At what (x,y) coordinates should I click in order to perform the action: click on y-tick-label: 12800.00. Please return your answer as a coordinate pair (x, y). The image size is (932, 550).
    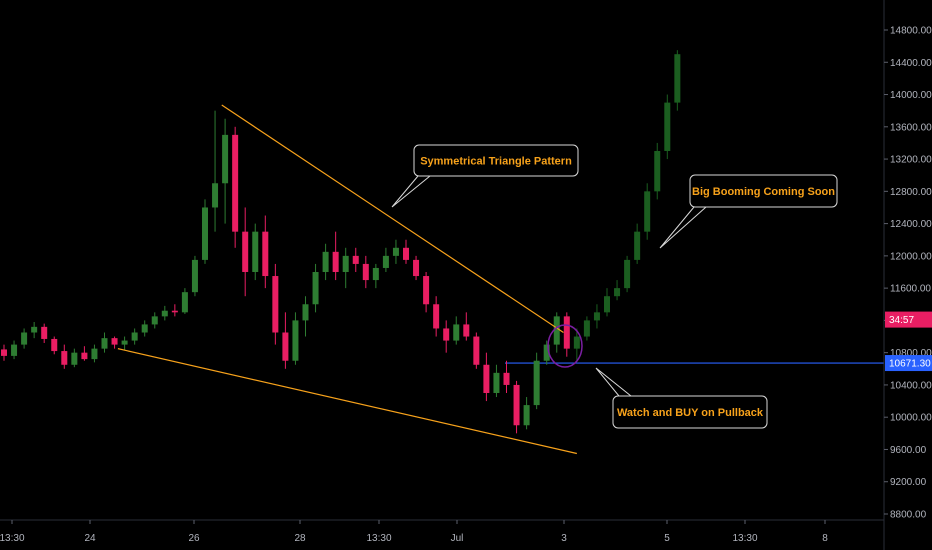
    Looking at the image, I should click on (911, 192).